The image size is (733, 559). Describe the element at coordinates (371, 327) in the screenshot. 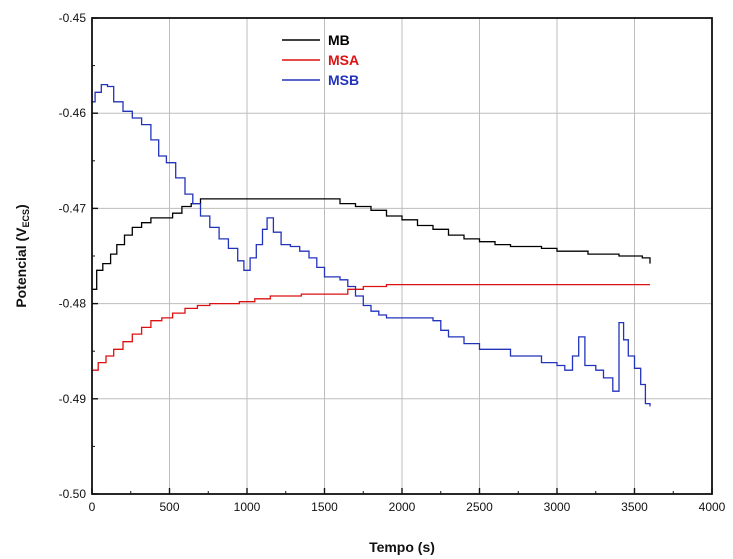

I see `series-line-msa` at that location.